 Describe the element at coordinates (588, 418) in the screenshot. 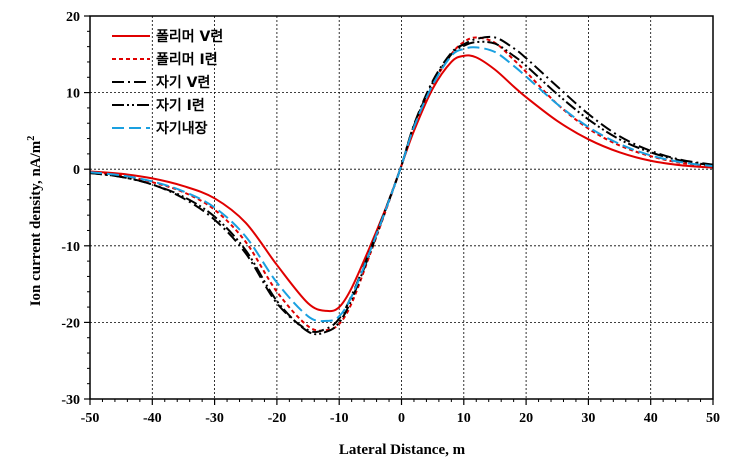

I see `x-tick-label: 30` at that location.